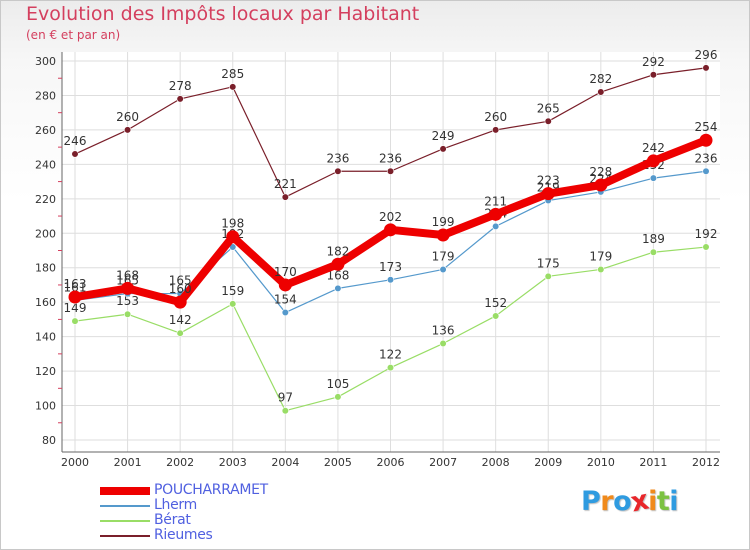 The image size is (750, 550). What do you see at coordinates (45, 95) in the screenshot?
I see `y-tick-label: 280` at bounding box center [45, 95].